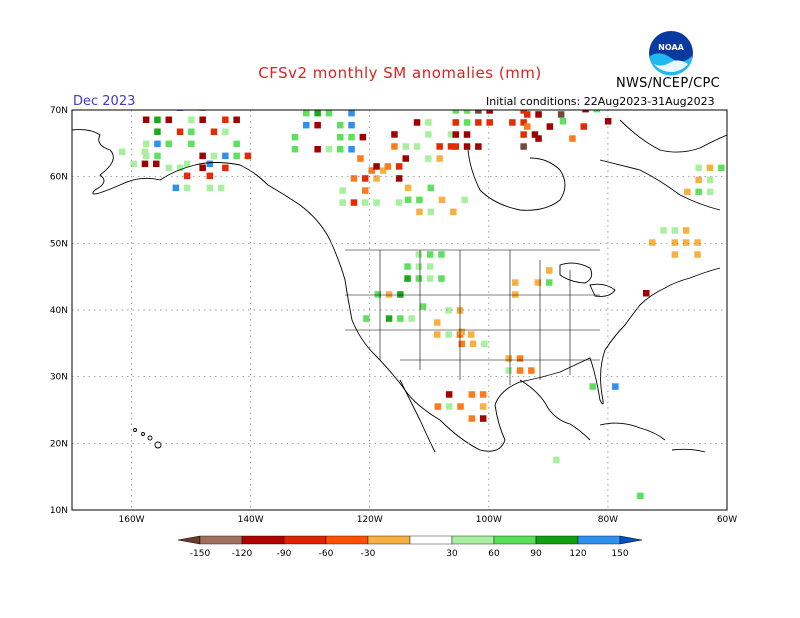  I want to click on latitude-label: 20N, so click(59, 444).